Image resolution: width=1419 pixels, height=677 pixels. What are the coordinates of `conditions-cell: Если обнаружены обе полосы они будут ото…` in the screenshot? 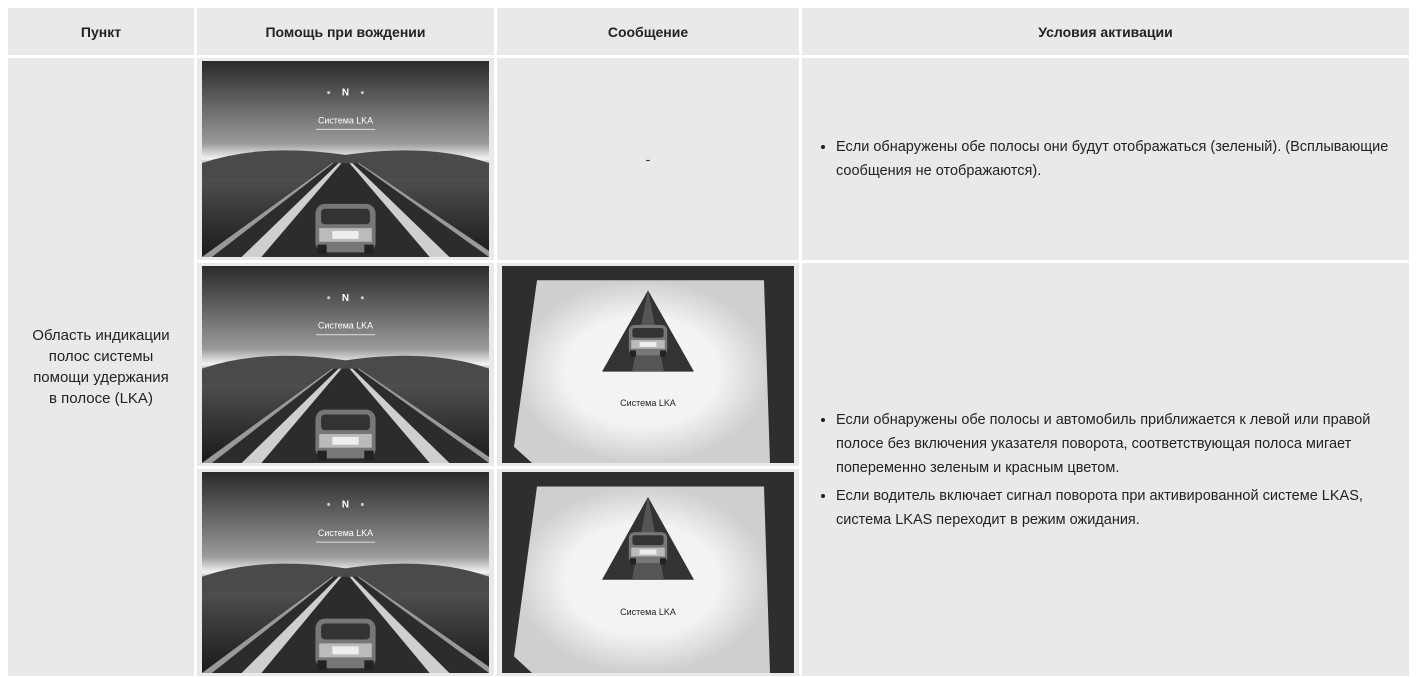 It's located at (1105, 159).